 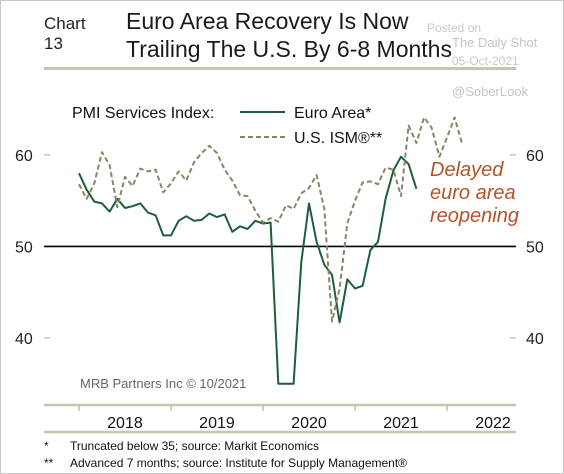 What do you see at coordinates (535, 156) in the screenshot?
I see `y-tick-label-right: 60` at bounding box center [535, 156].